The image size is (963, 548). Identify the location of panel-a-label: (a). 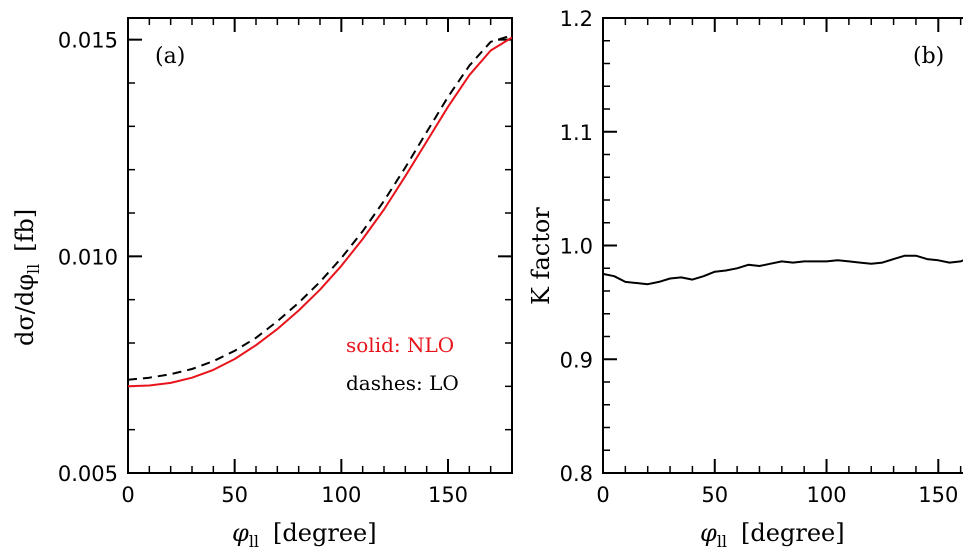
(170, 56).